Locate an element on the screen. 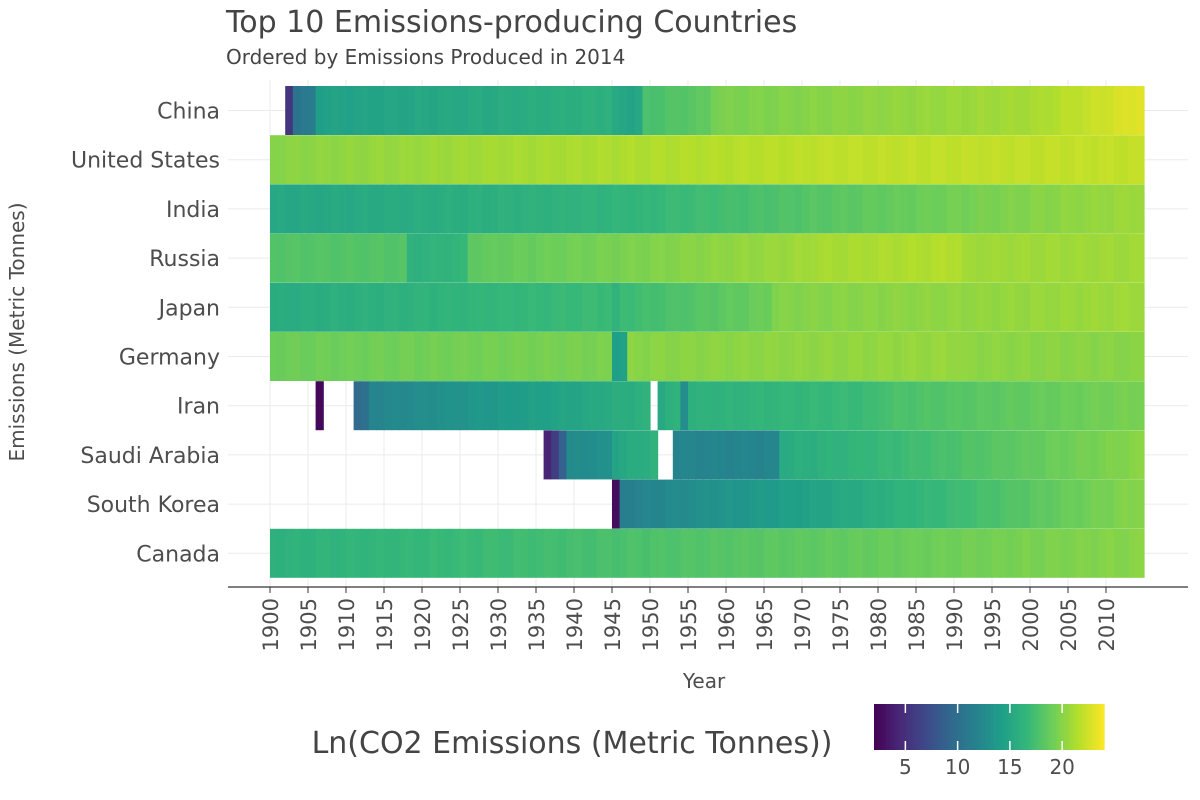 Image resolution: width=1200 pixels, height=800 pixels. y-tick-label: Canada is located at coordinates (178, 554).